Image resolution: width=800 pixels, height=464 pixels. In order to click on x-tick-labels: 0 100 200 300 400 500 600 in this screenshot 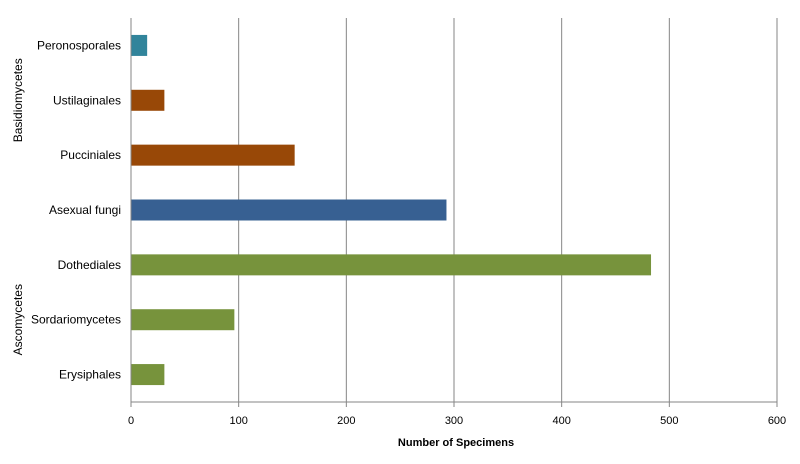, I will do `click(457, 414)`.